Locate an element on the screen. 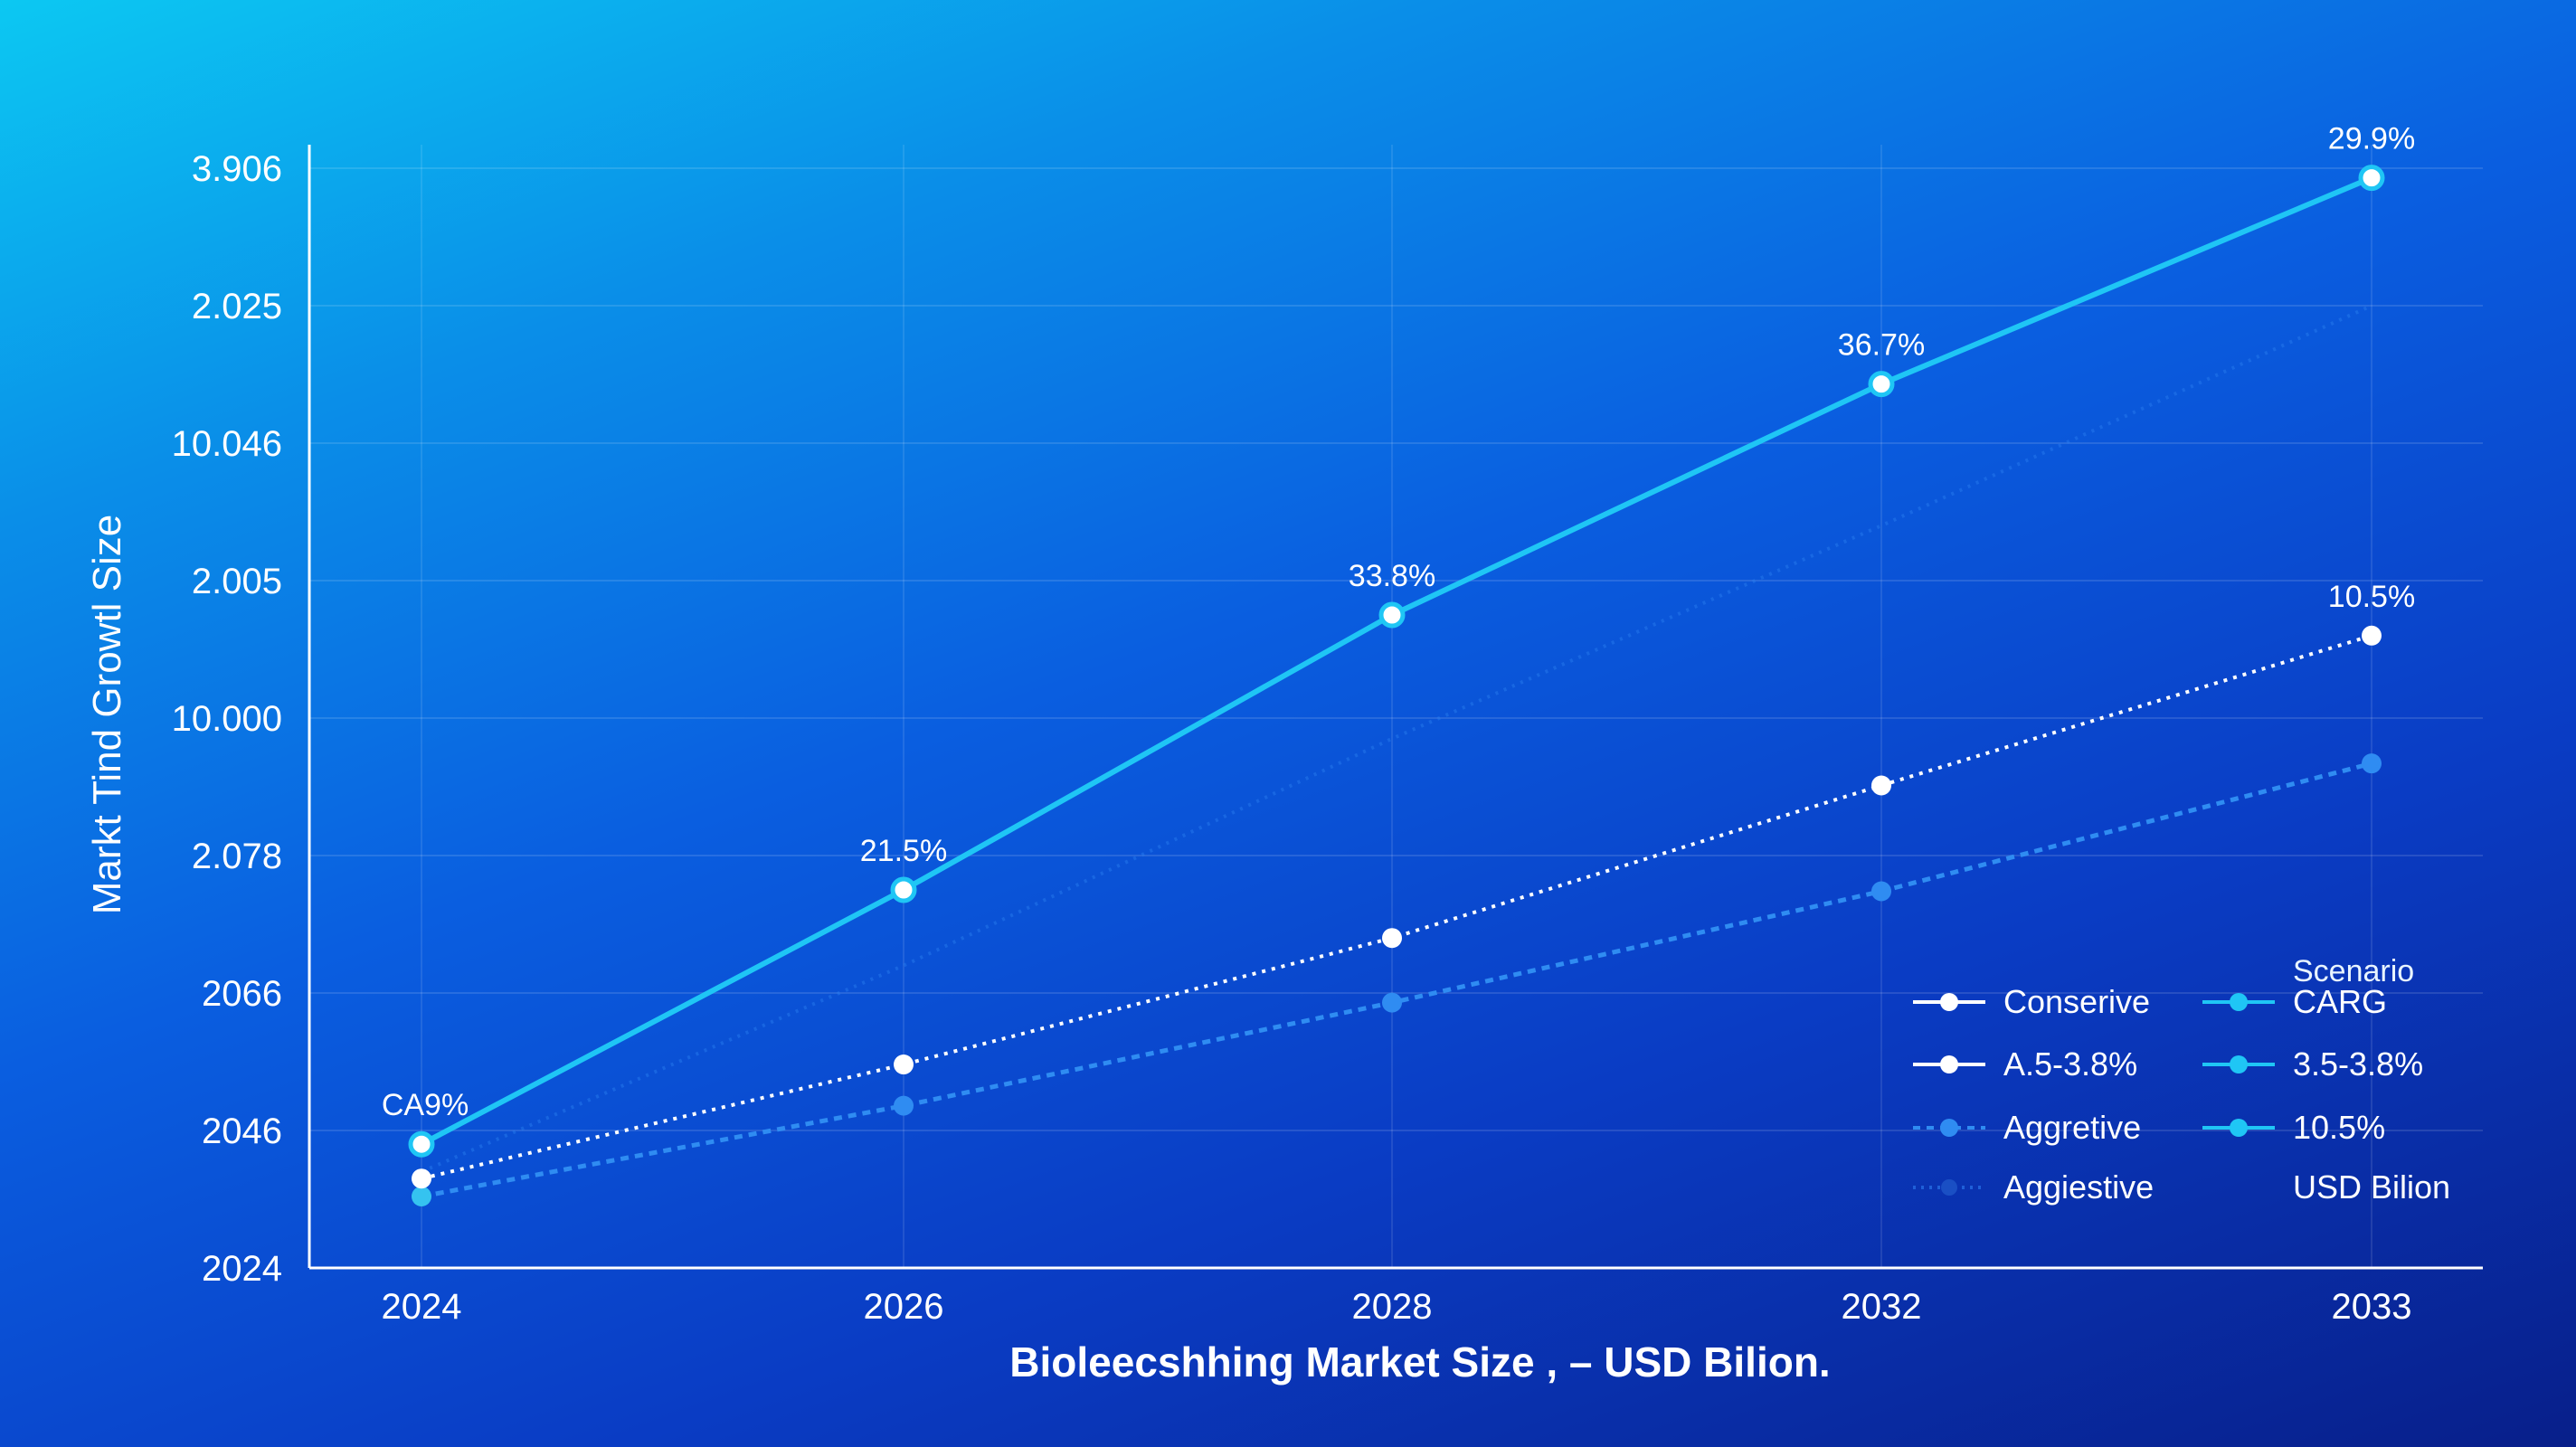 The image size is (2576, 1447). legend-item-carg: CARG is located at coordinates (2294, 1002).